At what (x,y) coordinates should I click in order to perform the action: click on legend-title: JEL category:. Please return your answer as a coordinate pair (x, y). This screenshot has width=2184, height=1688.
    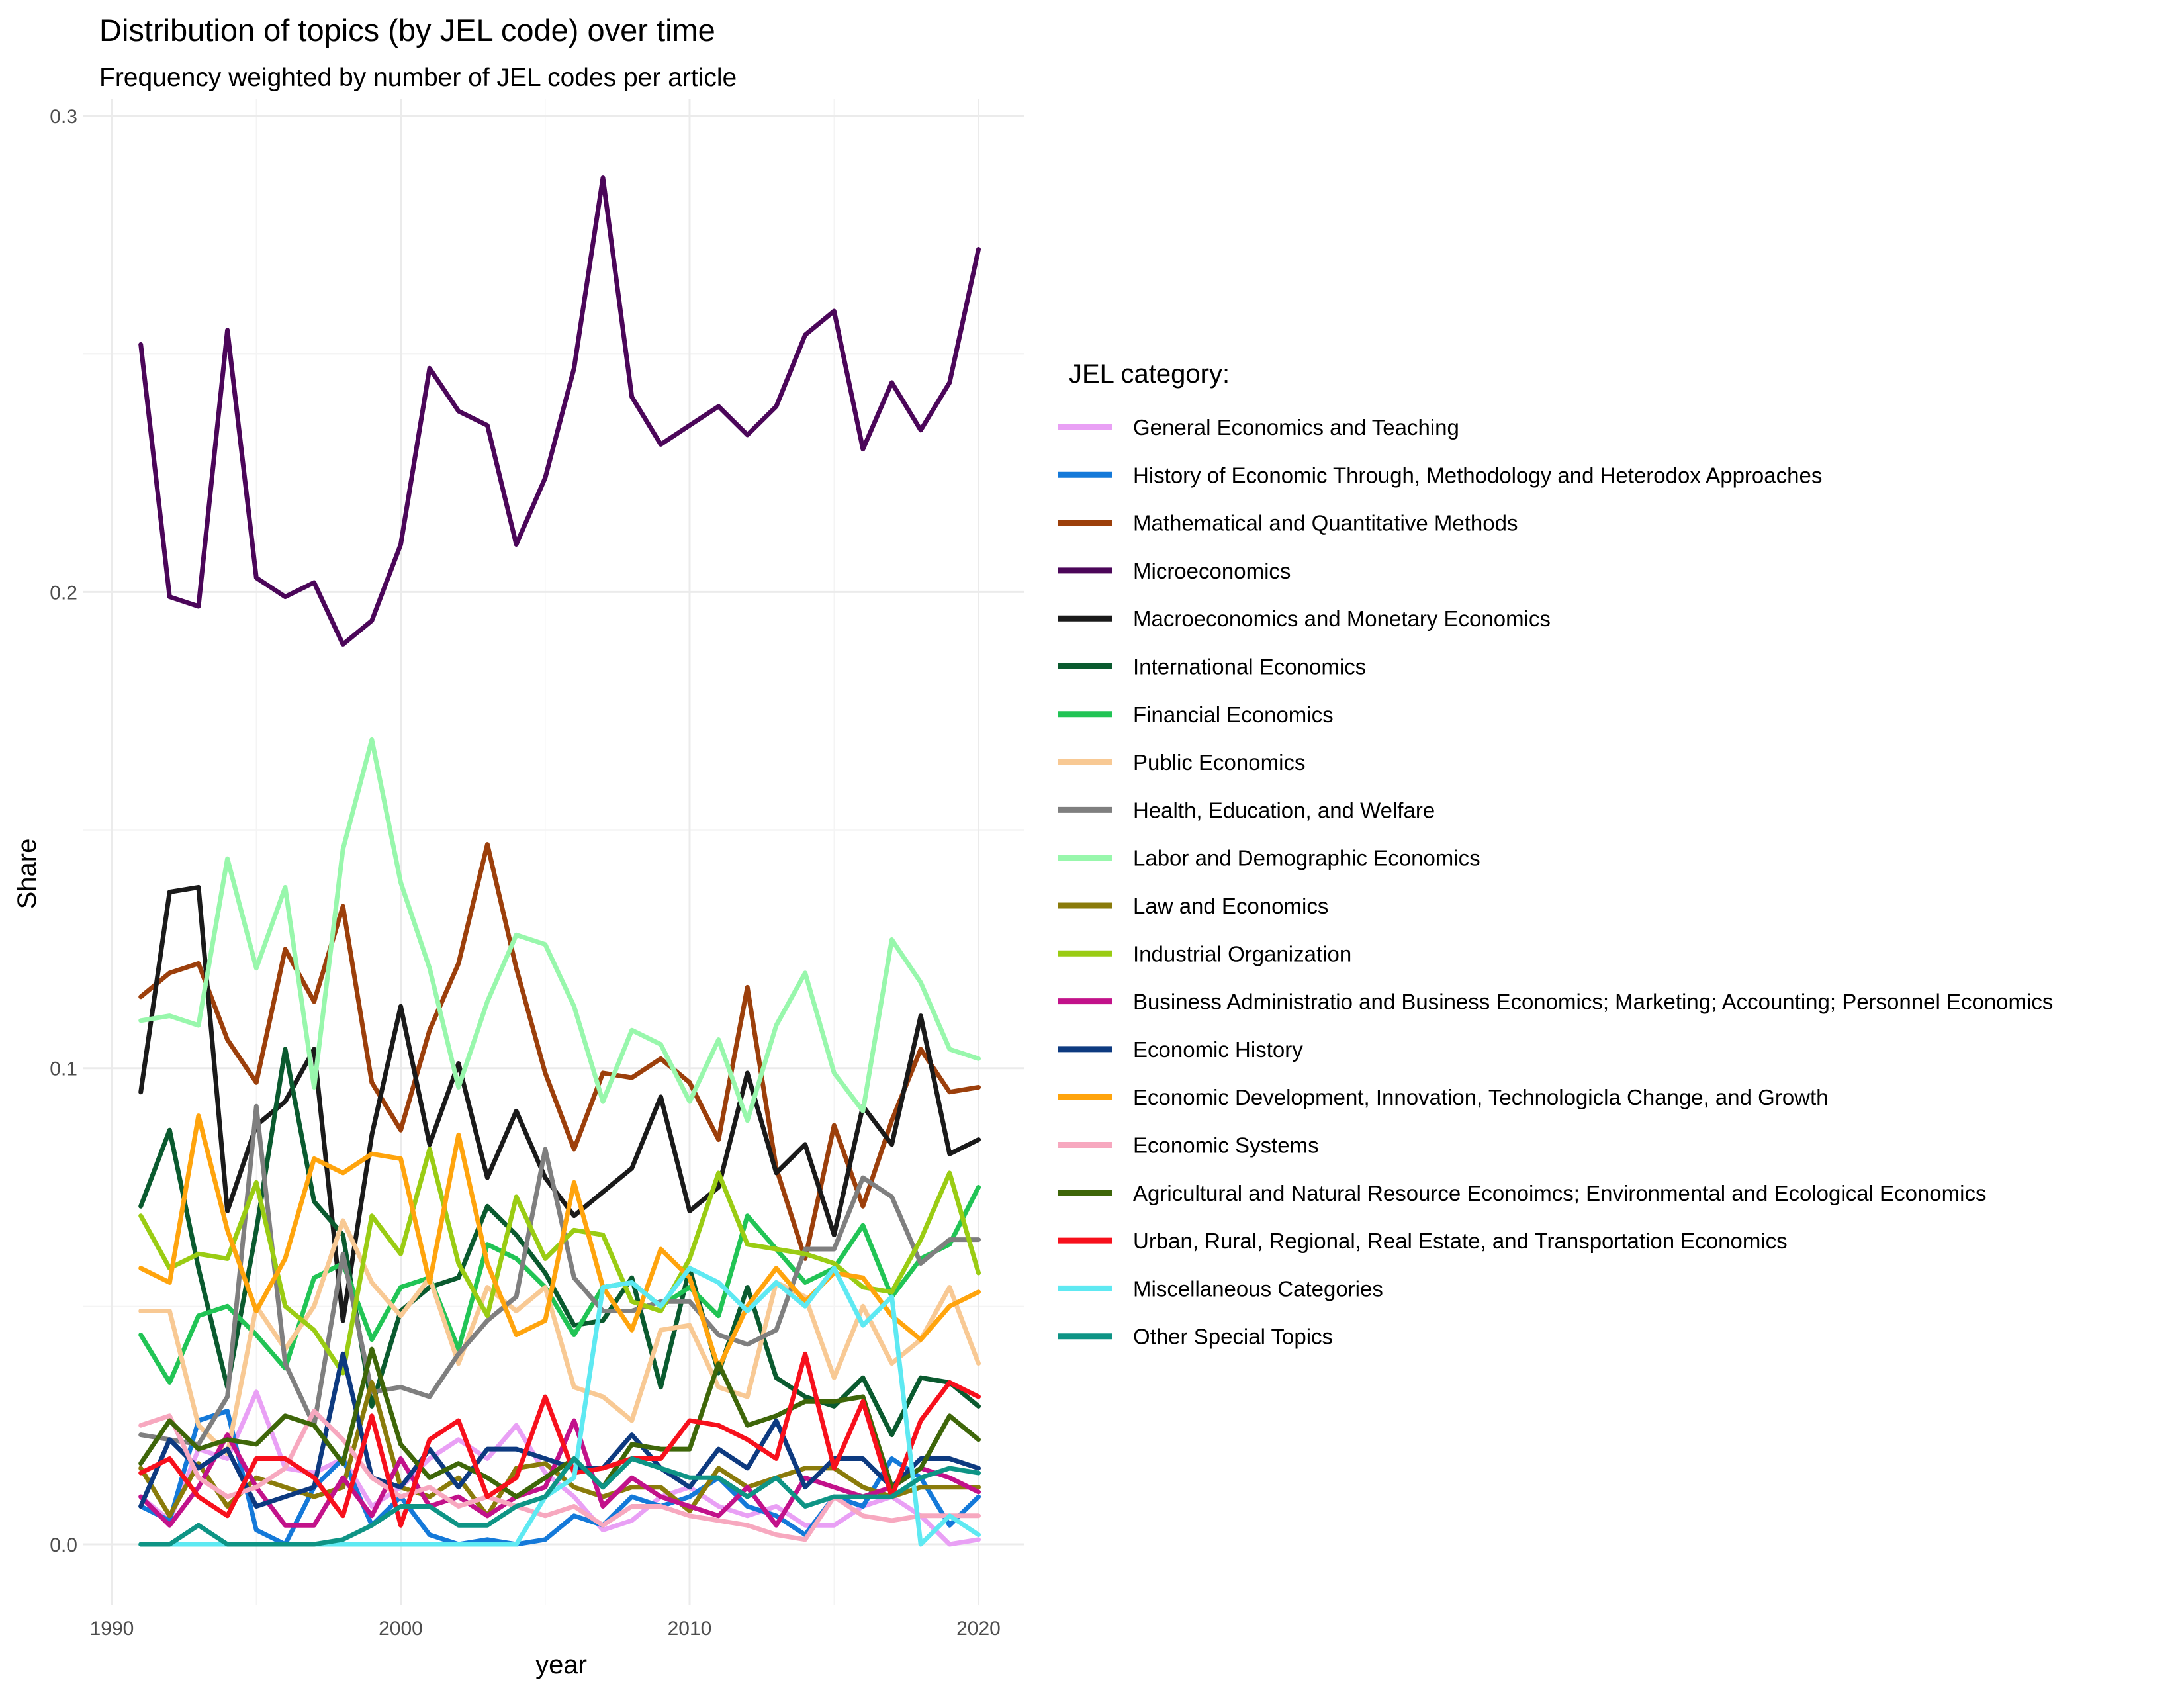
    Looking at the image, I should click on (1149, 374).